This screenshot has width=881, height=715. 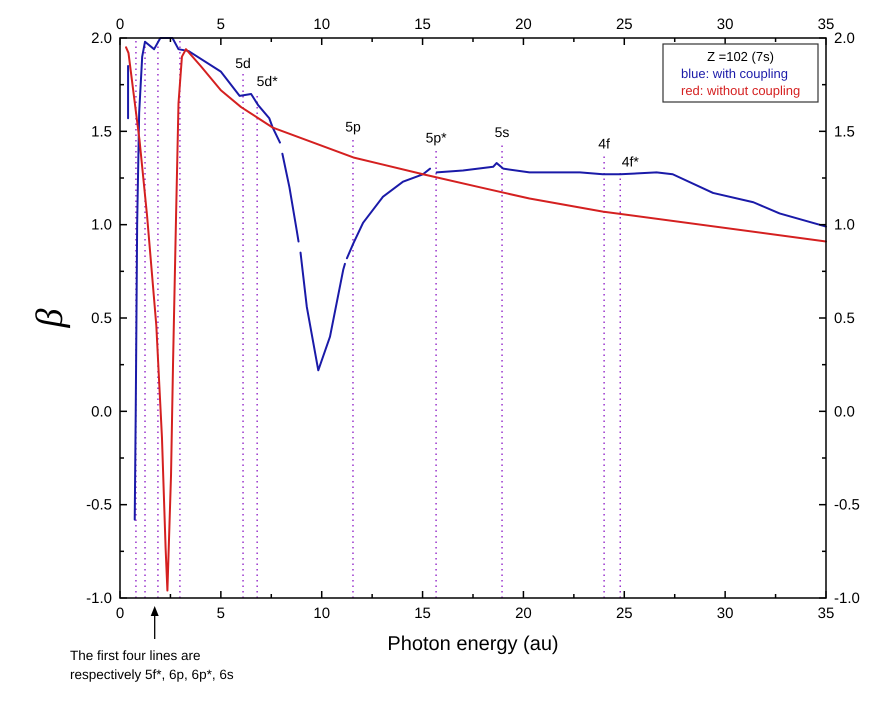 I want to click on text: red: without coupling, so click(x=740, y=90).